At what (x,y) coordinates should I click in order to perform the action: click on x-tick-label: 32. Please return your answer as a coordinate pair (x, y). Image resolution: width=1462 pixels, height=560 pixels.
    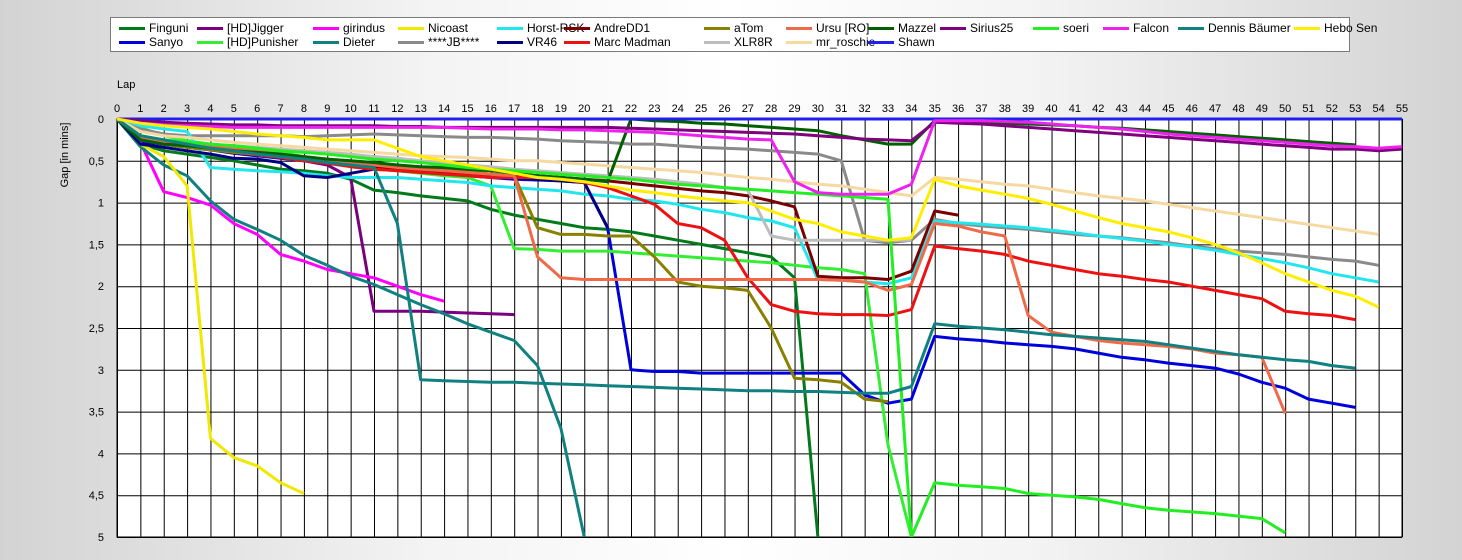
    Looking at the image, I should click on (865, 109).